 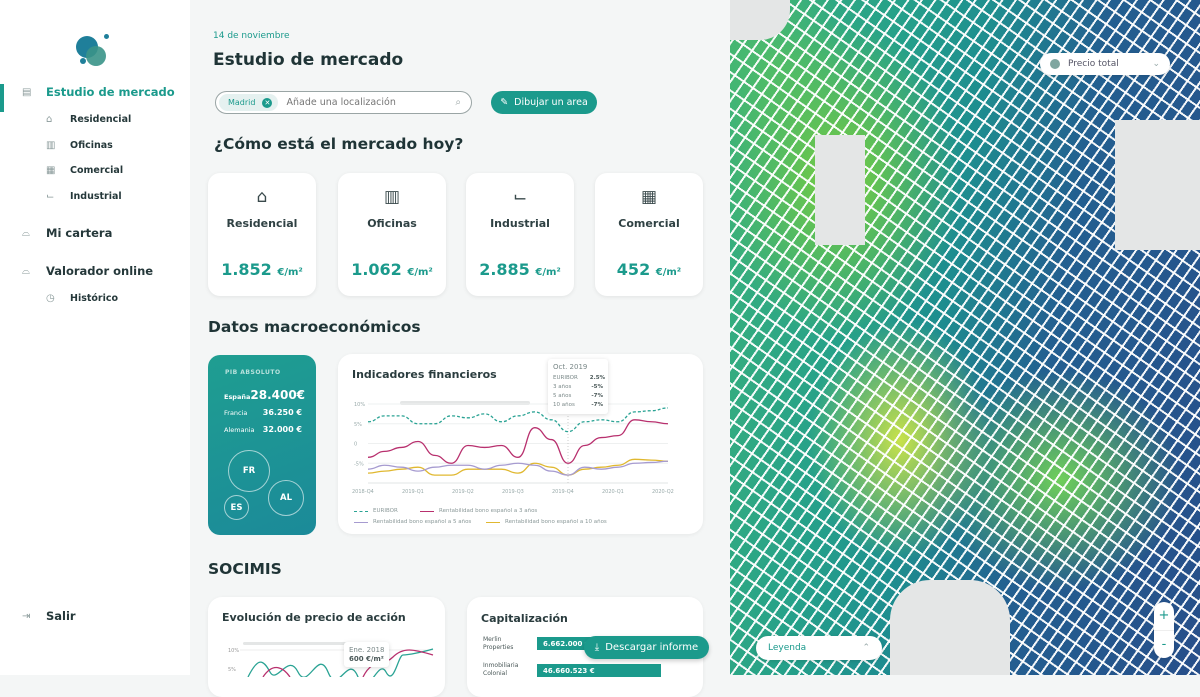 I want to click on legend-bond5: Rentabilidad bono español a 5 años, so click(x=412, y=522).